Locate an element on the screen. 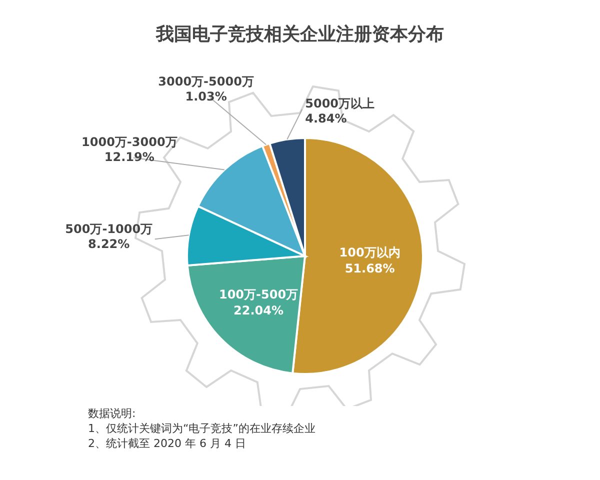 The image size is (600, 480). data-label: 4.84% is located at coordinates (326, 118).